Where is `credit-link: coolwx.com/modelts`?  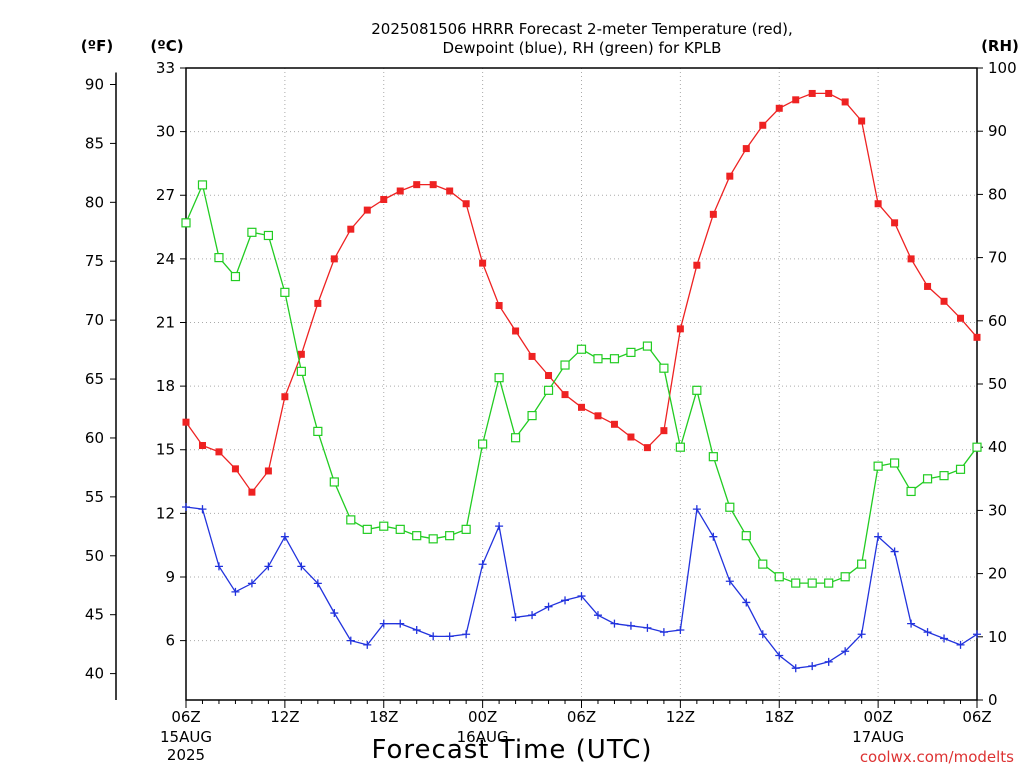
credit-link: coolwx.com/modelts is located at coordinates (937, 757).